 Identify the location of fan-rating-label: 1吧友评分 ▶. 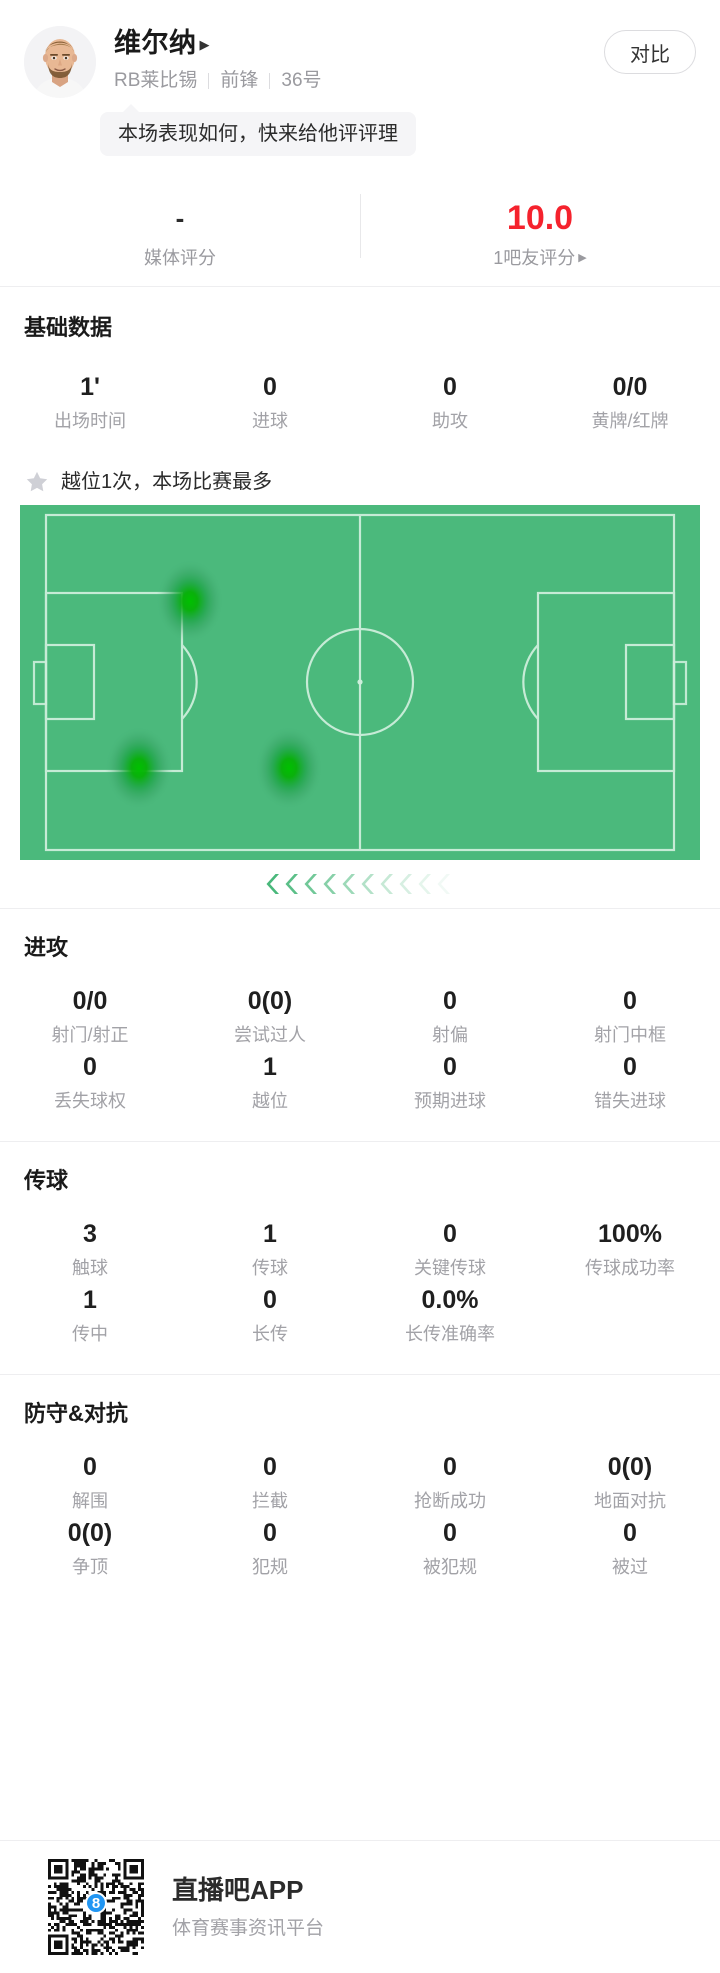
(539, 258).